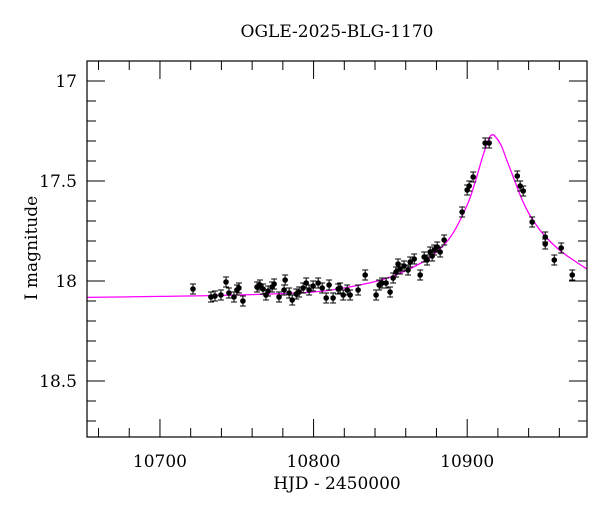  Describe the element at coordinates (337, 484) in the screenshot. I see `x-axis-label: HJD - 2450000` at that location.